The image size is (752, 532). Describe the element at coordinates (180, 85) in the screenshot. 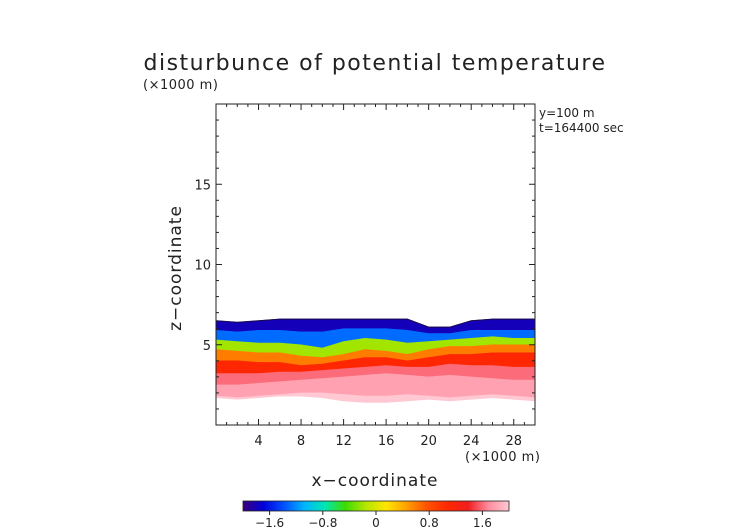

I see `z-unit-label: (×1000 m)` at that location.